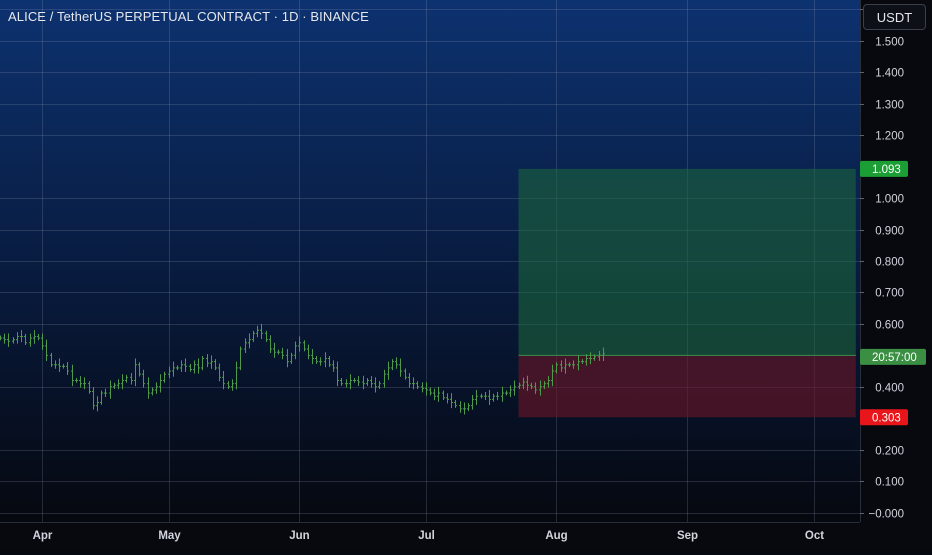  I want to click on time-axis: Apr May Jun Jul Aug Sep Oct, so click(429, 536).